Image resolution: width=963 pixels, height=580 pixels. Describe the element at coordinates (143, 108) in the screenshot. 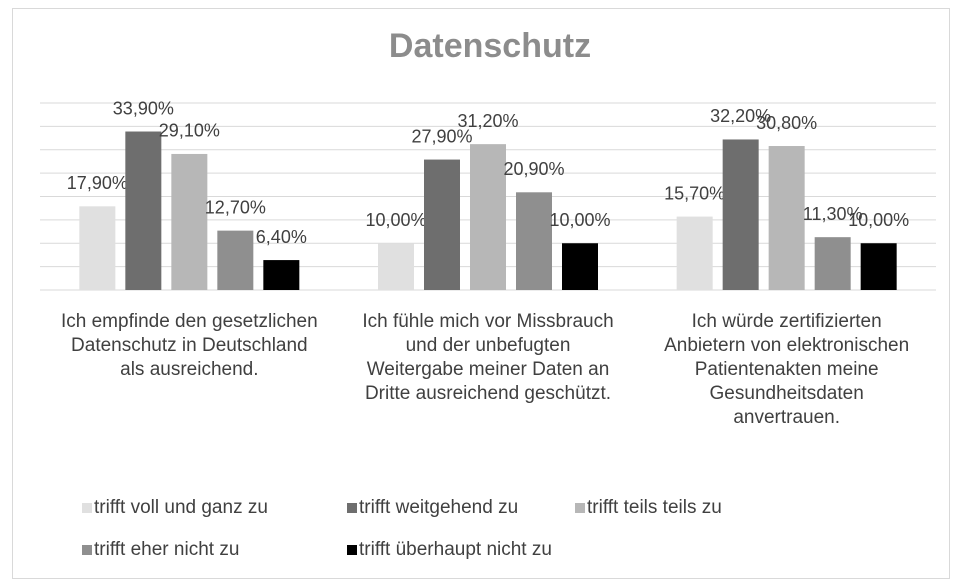

I see `data-label: 33,90%` at that location.